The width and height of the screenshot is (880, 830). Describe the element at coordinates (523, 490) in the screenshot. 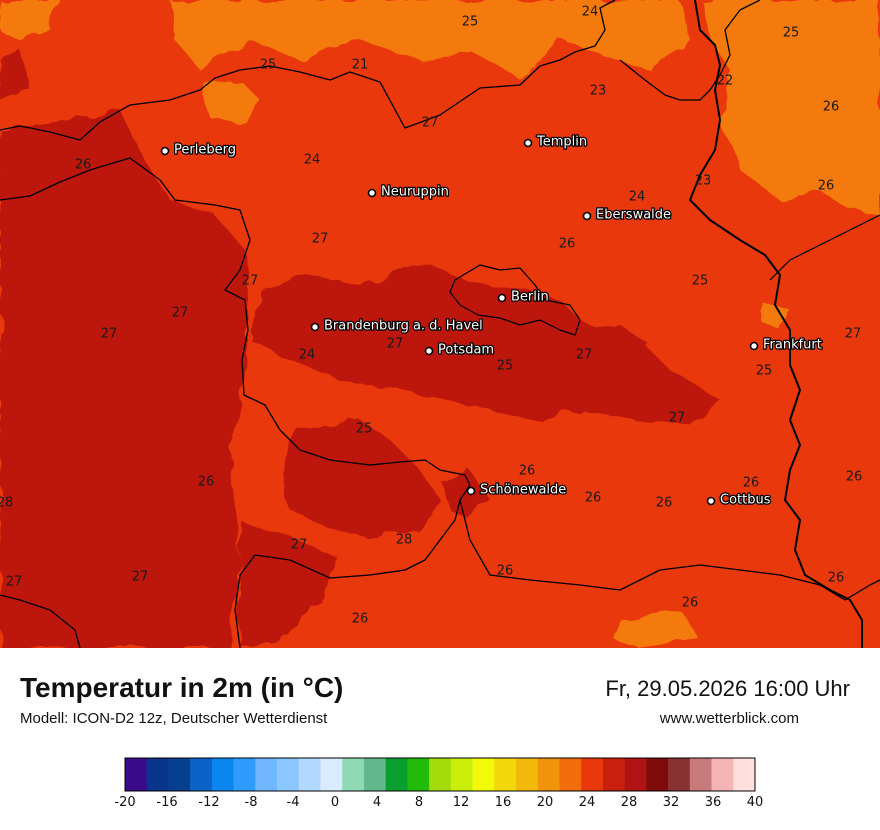

I see `city-label: Schönewalde` at that location.